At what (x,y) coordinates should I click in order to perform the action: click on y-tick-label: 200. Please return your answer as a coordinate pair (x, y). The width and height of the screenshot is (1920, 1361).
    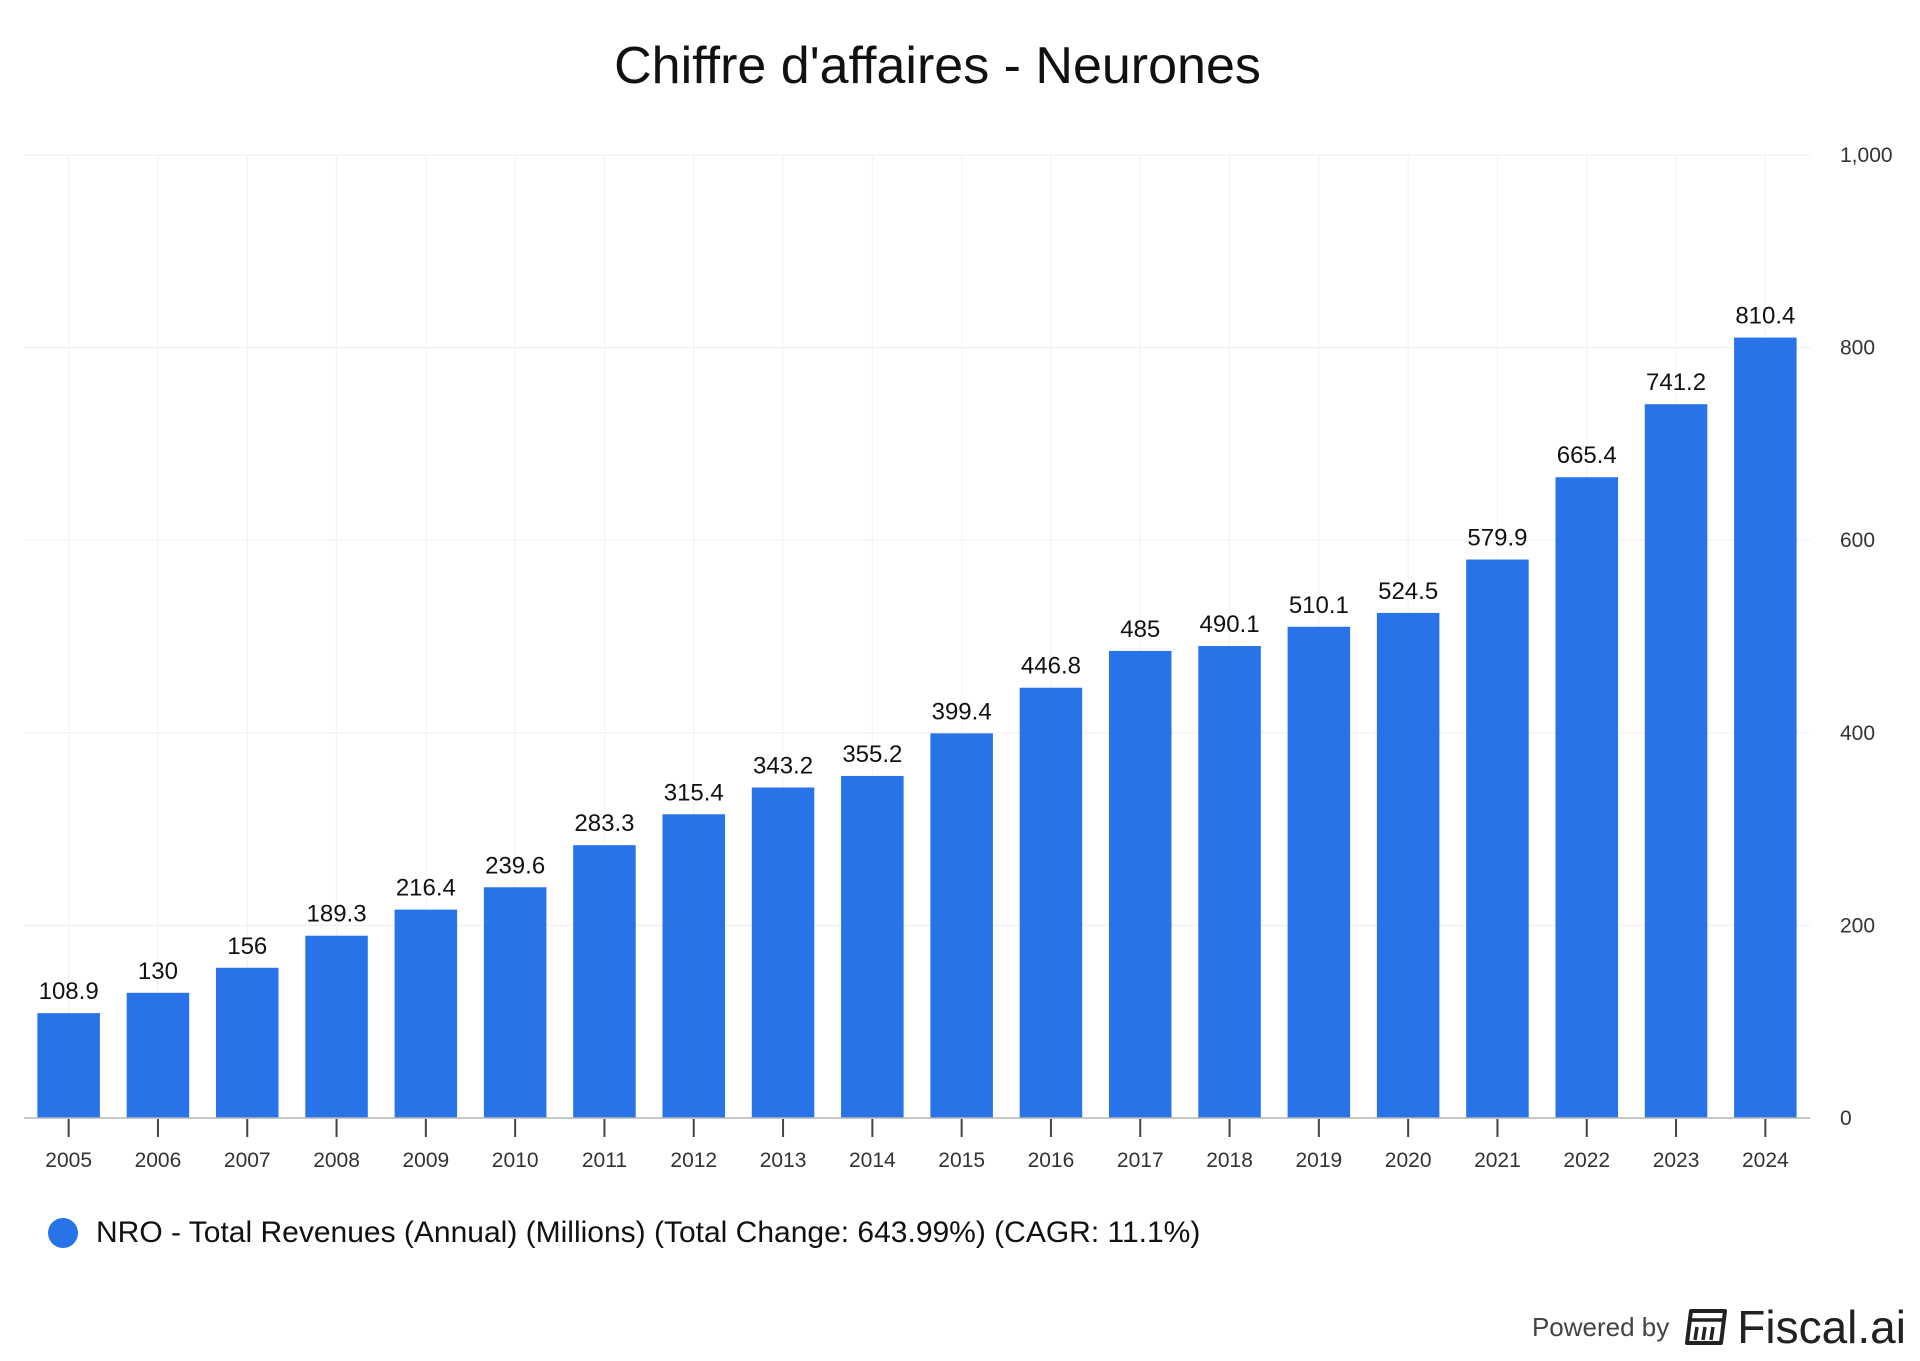
    Looking at the image, I should click on (1857, 925).